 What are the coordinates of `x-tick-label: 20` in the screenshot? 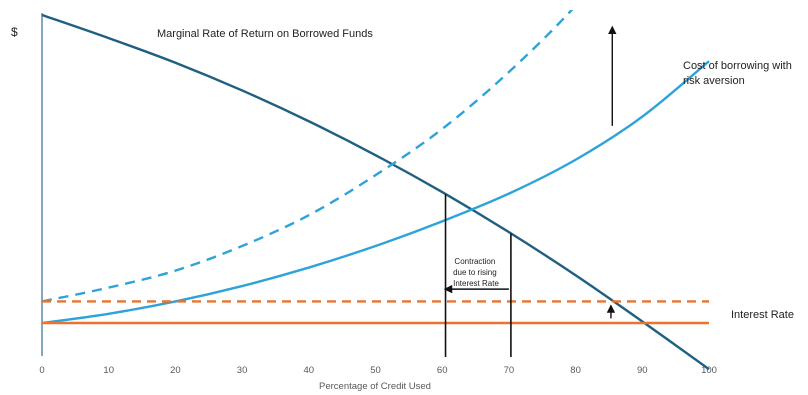 It's located at (175, 370).